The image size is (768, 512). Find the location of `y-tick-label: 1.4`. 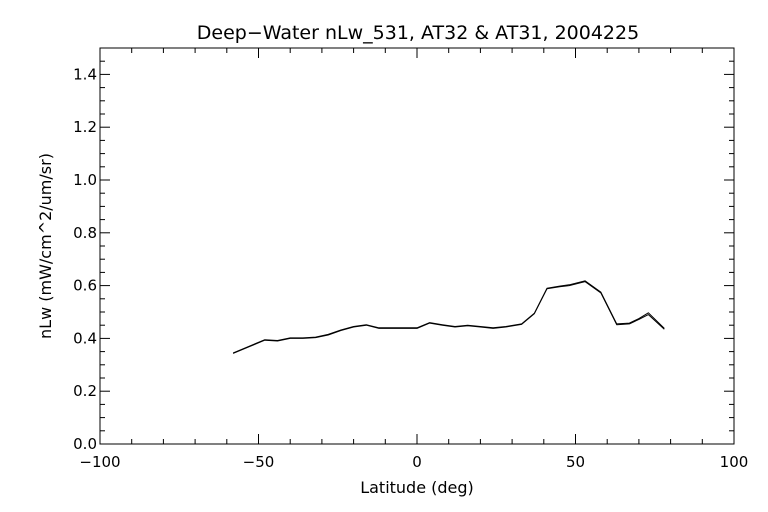

y-tick-label: 1.4 is located at coordinates (85, 74).